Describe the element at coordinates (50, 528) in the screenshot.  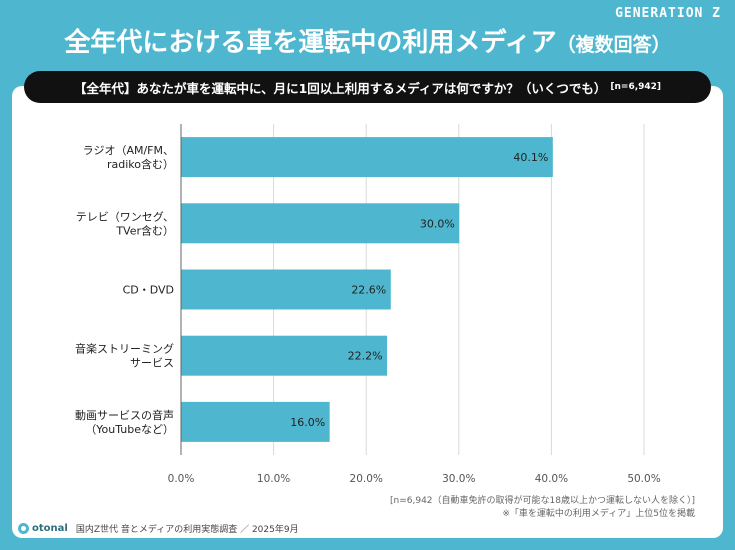
I see `footer-logo: otonal` at that location.